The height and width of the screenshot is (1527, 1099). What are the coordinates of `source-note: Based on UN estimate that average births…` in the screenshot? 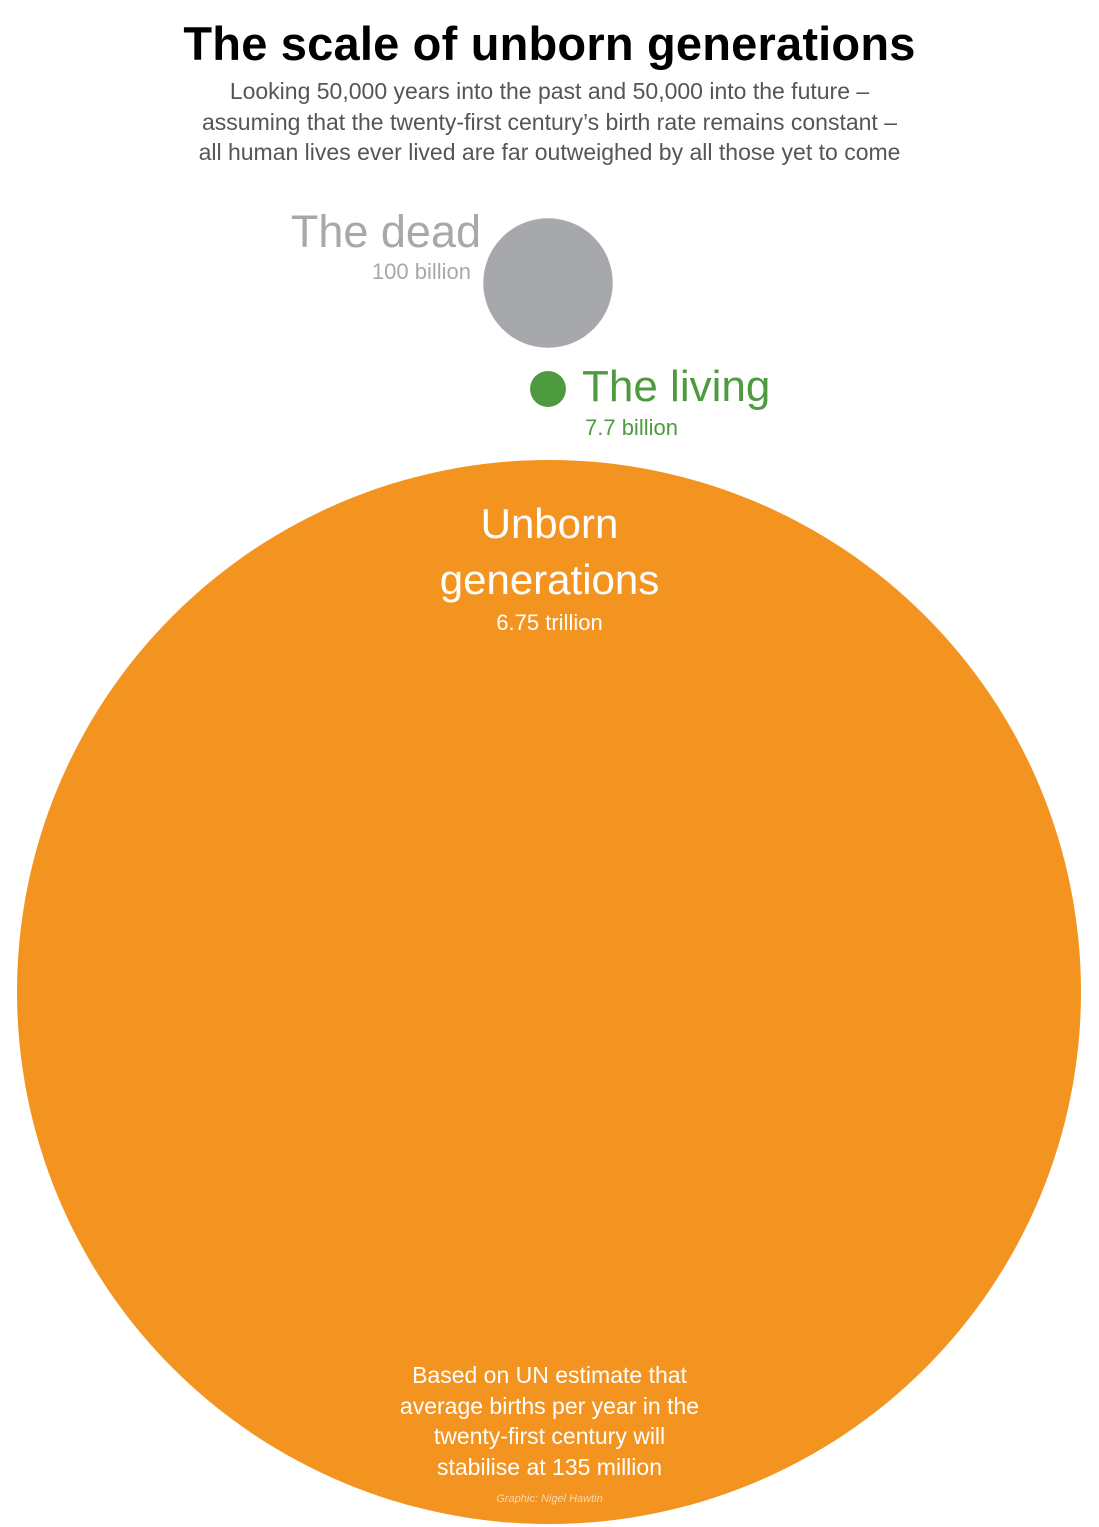 It's located at (549, 1421).